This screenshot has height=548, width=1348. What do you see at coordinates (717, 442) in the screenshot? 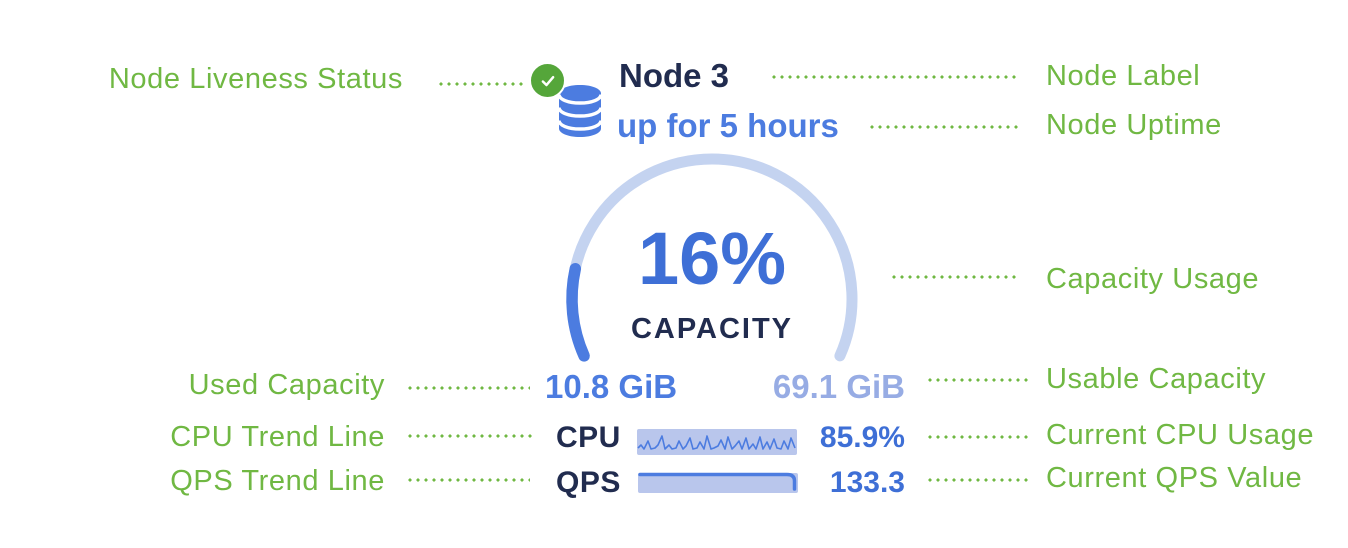
I see `cpu-sparkline` at bounding box center [717, 442].